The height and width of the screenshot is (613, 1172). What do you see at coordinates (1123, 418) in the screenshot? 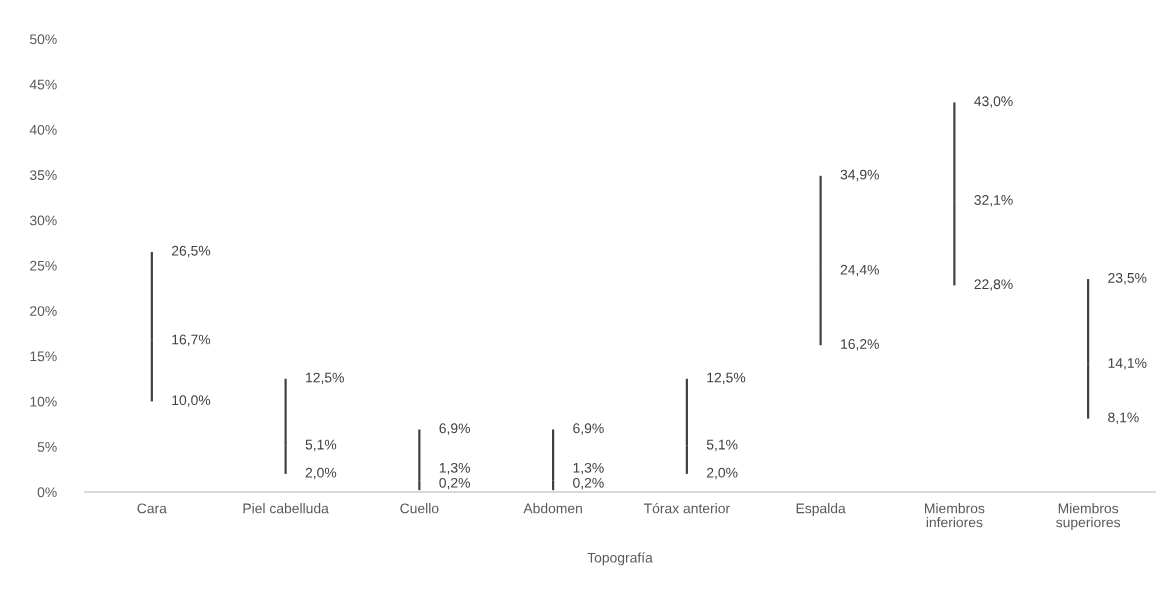
I see `annotation: 8,1%` at bounding box center [1123, 418].